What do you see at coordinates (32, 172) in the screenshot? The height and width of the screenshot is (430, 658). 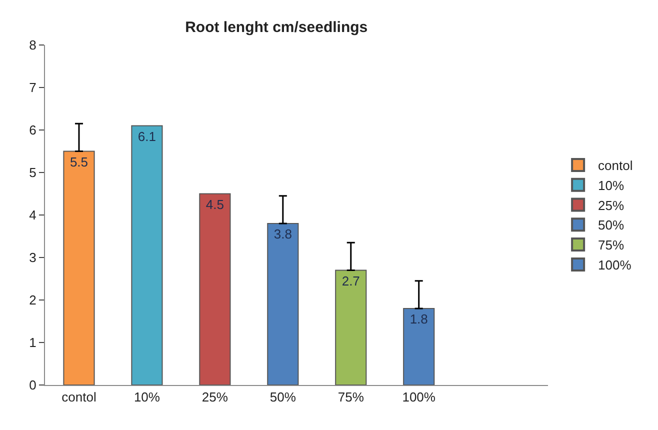 I see `y-tick-label: 5` at bounding box center [32, 172].